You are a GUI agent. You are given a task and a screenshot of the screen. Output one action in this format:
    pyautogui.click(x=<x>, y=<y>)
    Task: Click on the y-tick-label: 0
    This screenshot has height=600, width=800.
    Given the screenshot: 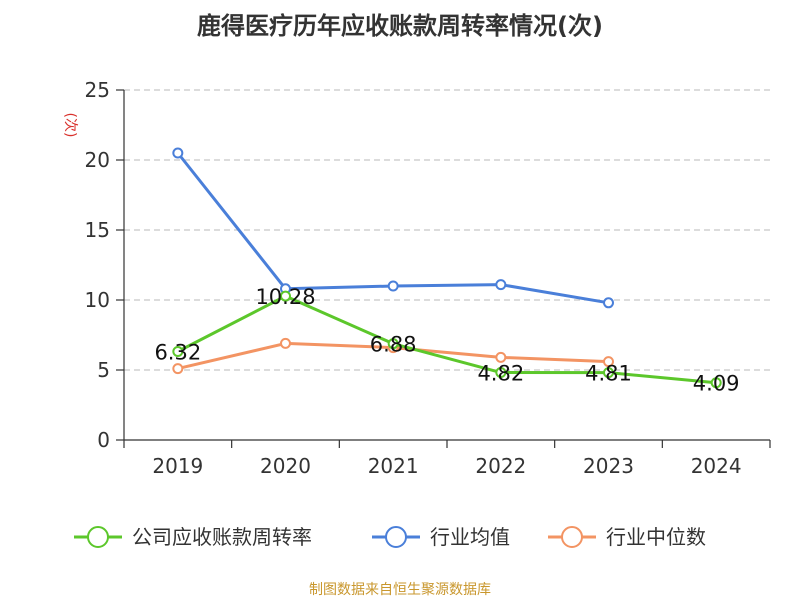 What is the action you would take?
    pyautogui.click(x=103, y=440)
    